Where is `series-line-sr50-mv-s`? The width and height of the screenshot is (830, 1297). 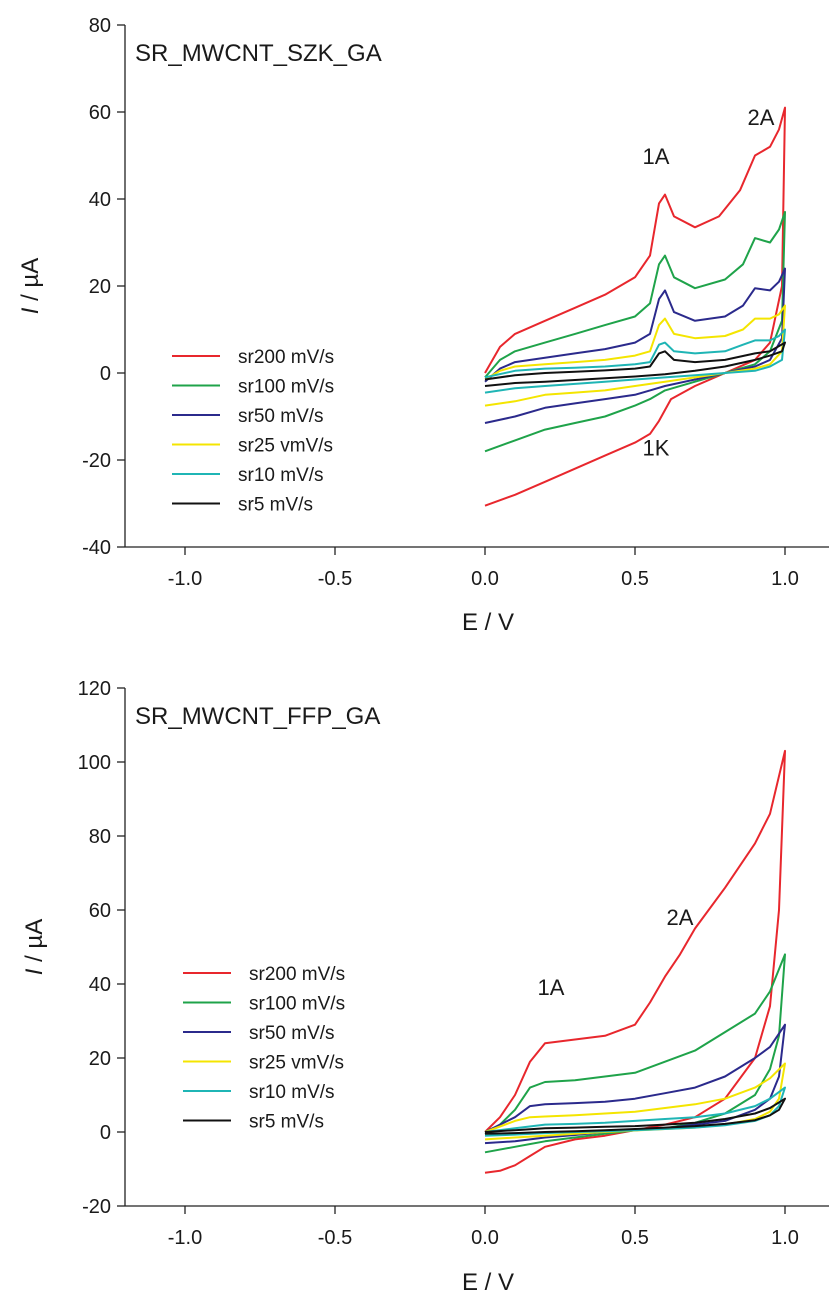 series-line-sr50-mv-s is located at coordinates (635, 345).